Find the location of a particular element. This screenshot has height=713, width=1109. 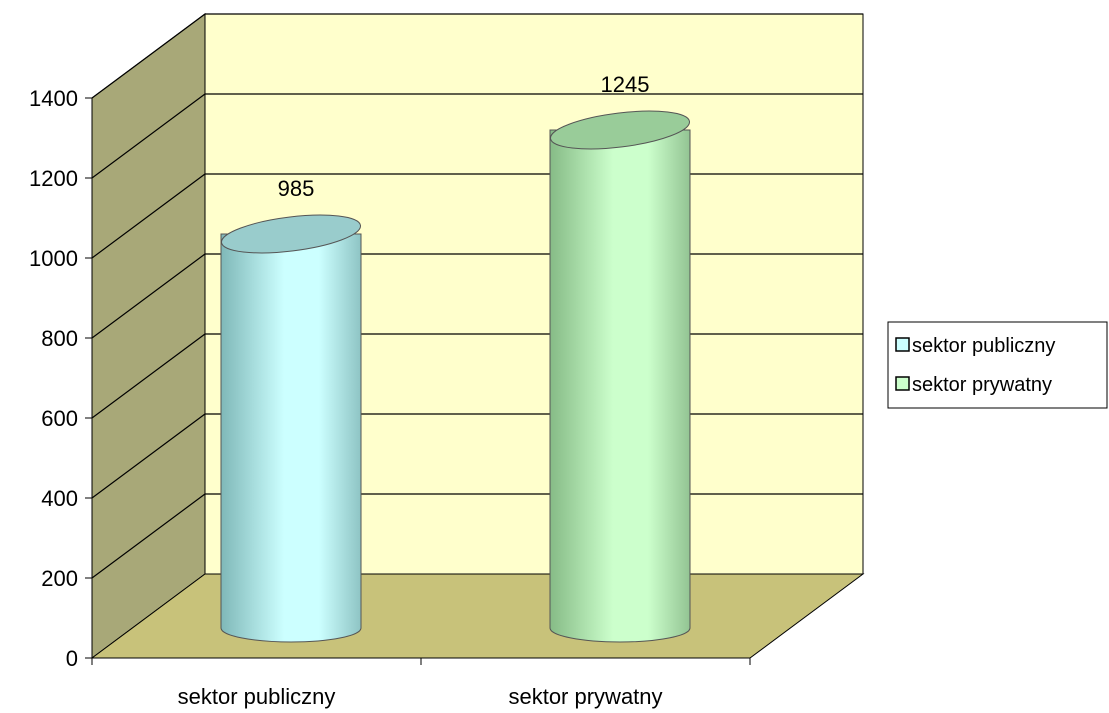

y-tick-label: 1400 is located at coordinates (53, 98).